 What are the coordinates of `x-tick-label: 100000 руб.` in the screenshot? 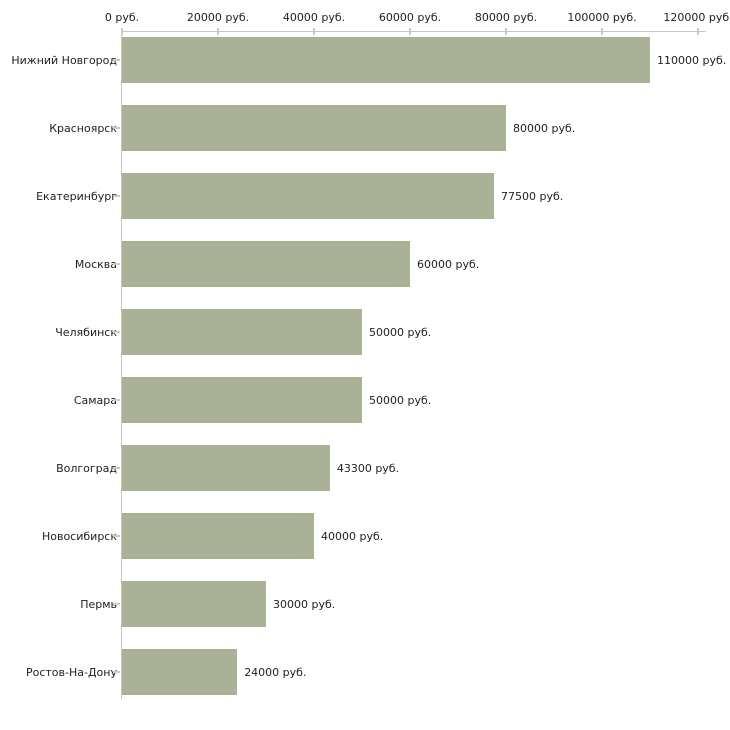 It's located at (602, 17).